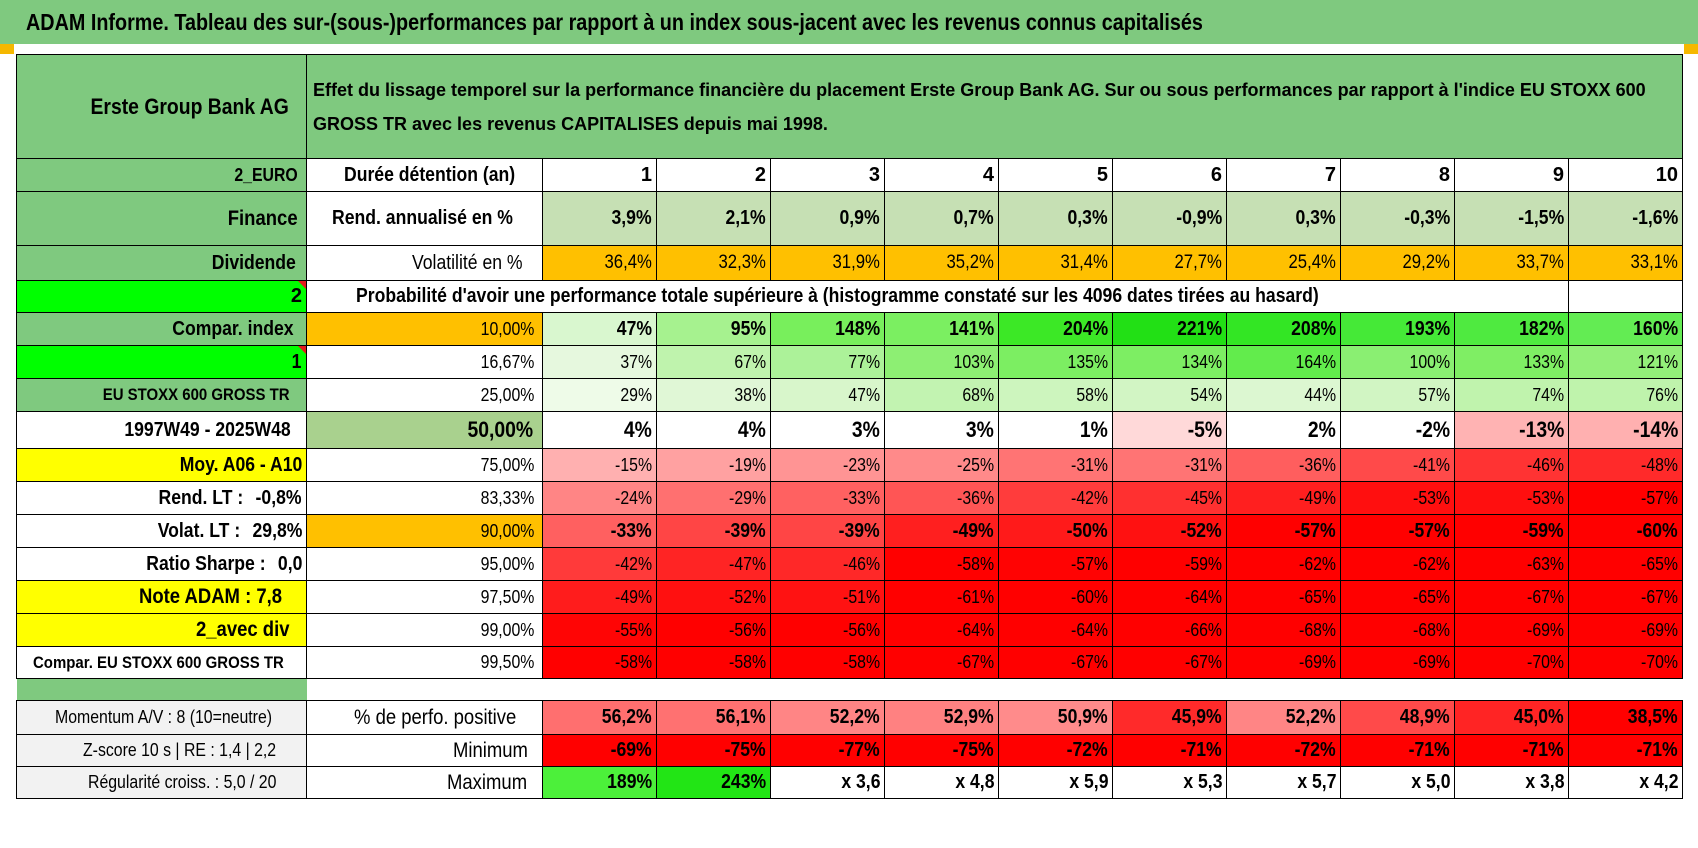 This screenshot has height=848, width=1698. Describe the element at coordinates (859, 530) in the screenshot. I see `prob-value-7-3-text: -39%` at that location.